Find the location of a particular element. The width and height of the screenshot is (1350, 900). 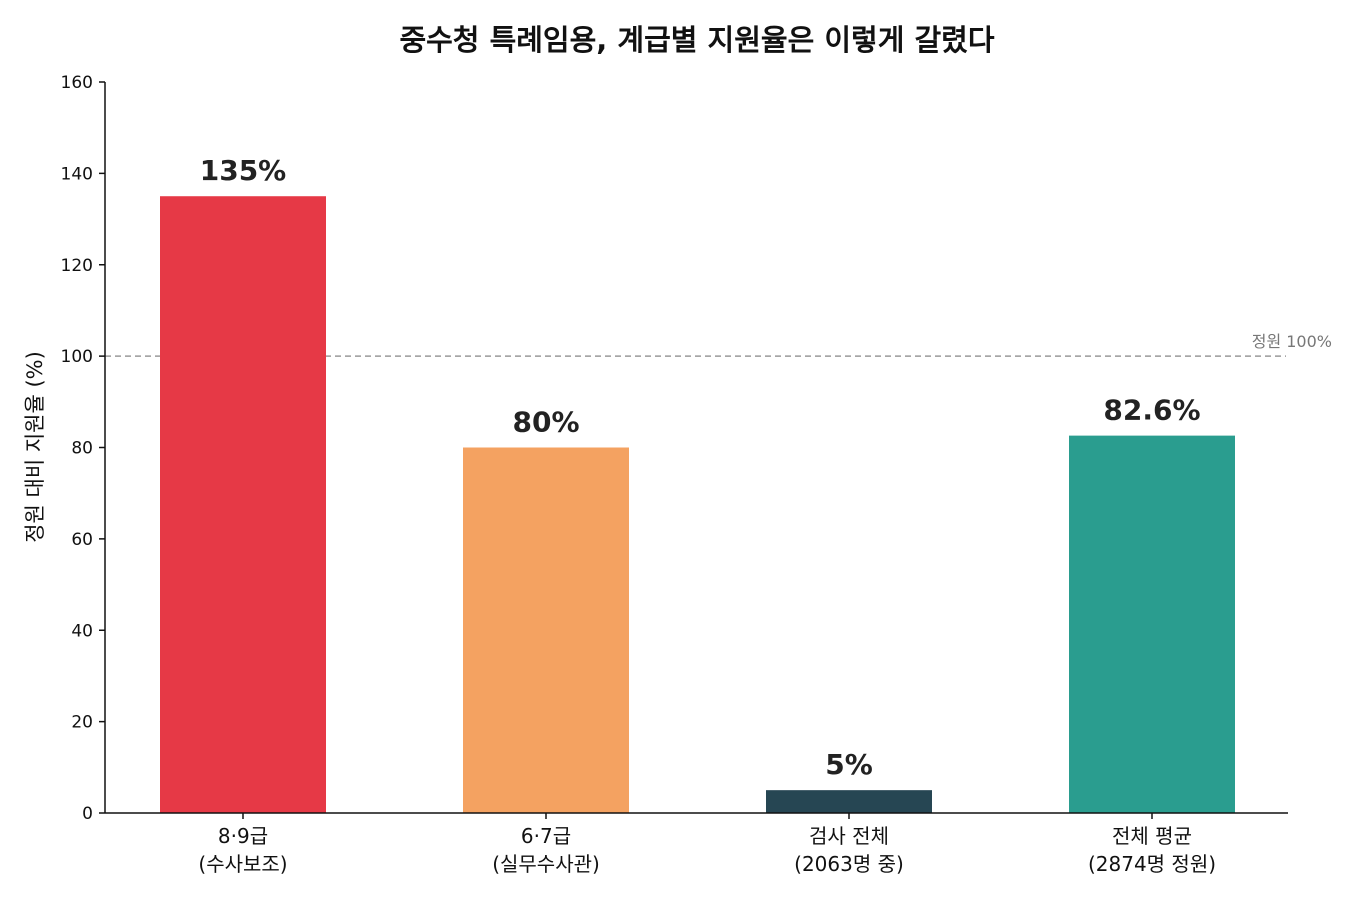

bar-value-label: 80% is located at coordinates (545, 422).